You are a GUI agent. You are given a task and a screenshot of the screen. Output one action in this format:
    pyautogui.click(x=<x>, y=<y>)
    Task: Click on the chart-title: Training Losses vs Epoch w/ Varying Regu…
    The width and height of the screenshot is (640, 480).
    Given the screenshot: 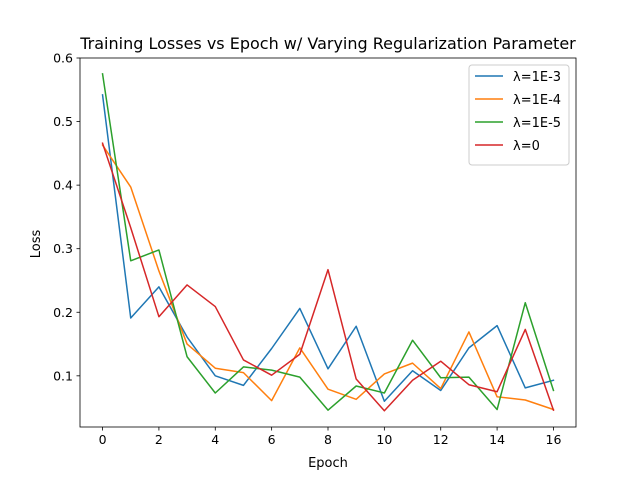 What is the action you would take?
    pyautogui.click(x=327, y=43)
    